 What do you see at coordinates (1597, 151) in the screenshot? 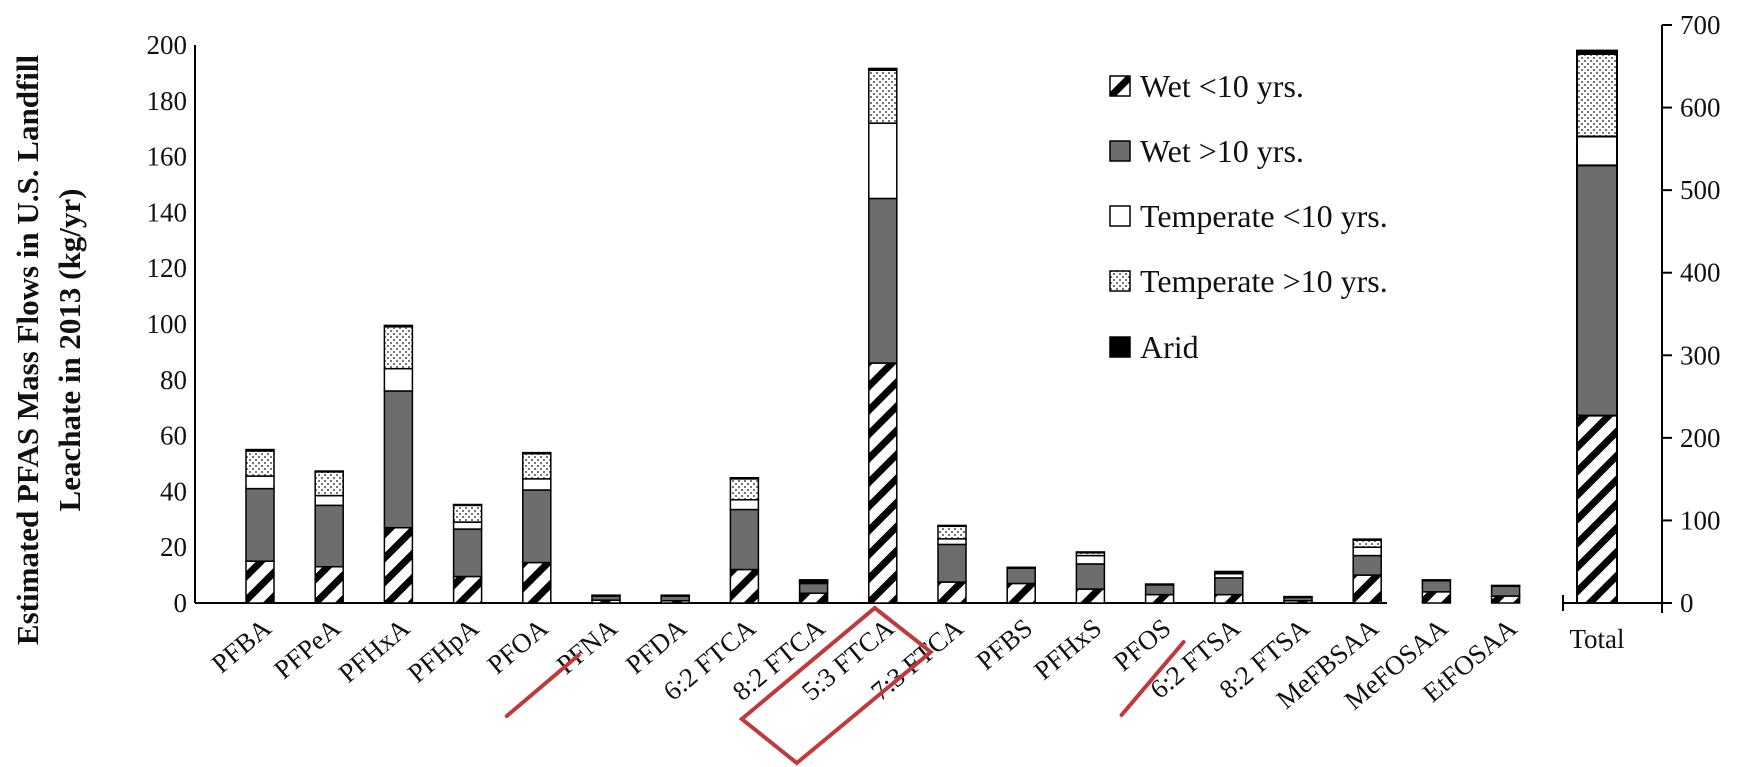
I see `total-segment-temperate-10-yrs` at bounding box center [1597, 151].